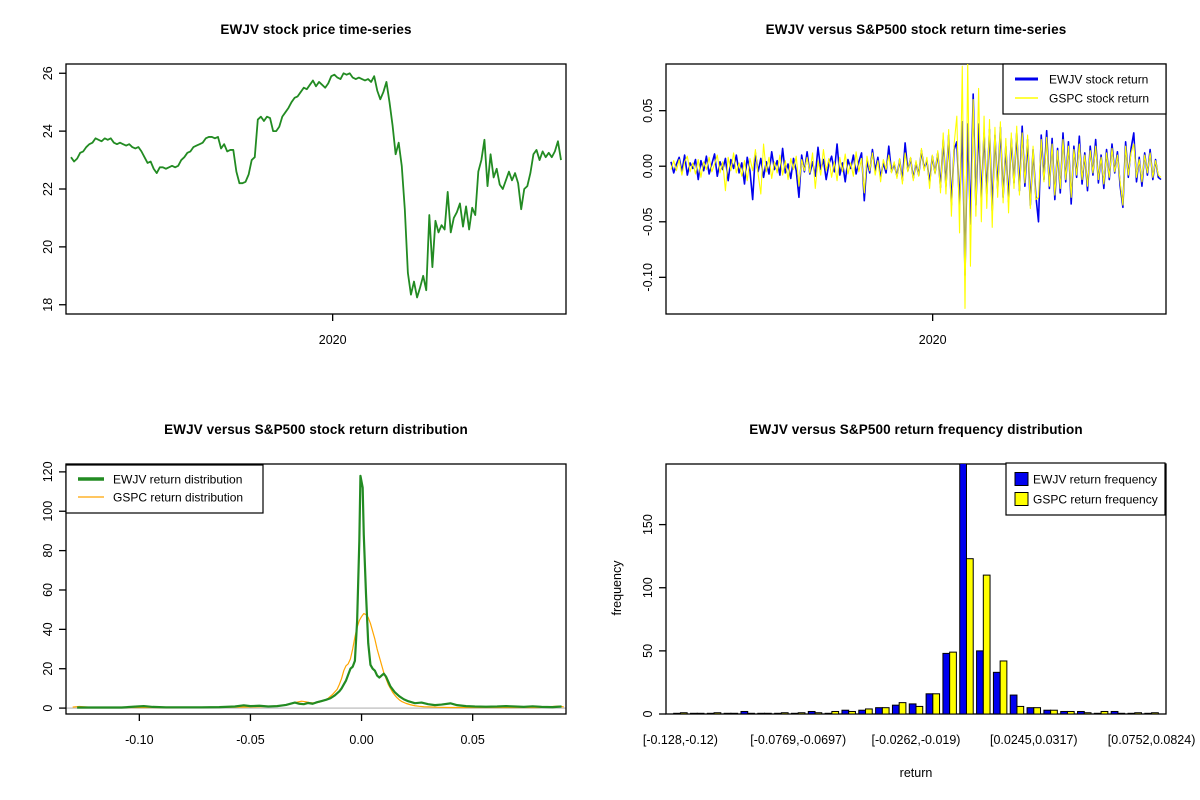  Describe the element at coordinates (178, 498) in the screenshot. I see `legend-label: GSPC return distribution` at that location.